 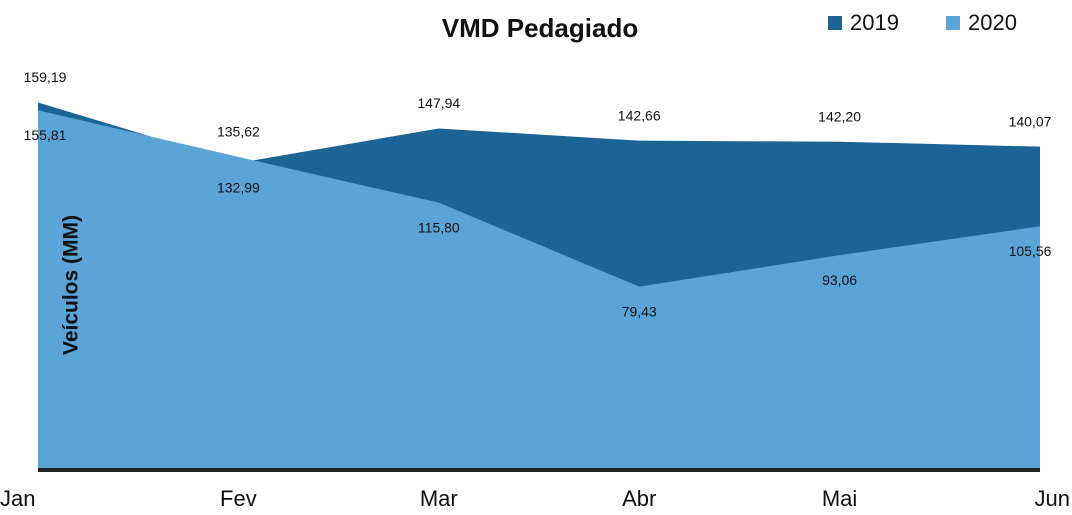 I want to click on x-tick-label: Jan, so click(x=17, y=498).